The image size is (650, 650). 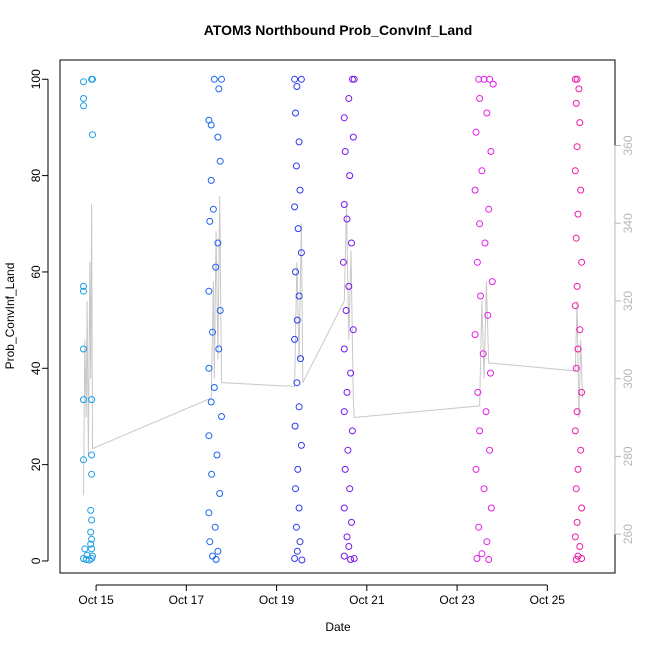 I want to click on right-tick-label: 260, so click(x=628, y=534).